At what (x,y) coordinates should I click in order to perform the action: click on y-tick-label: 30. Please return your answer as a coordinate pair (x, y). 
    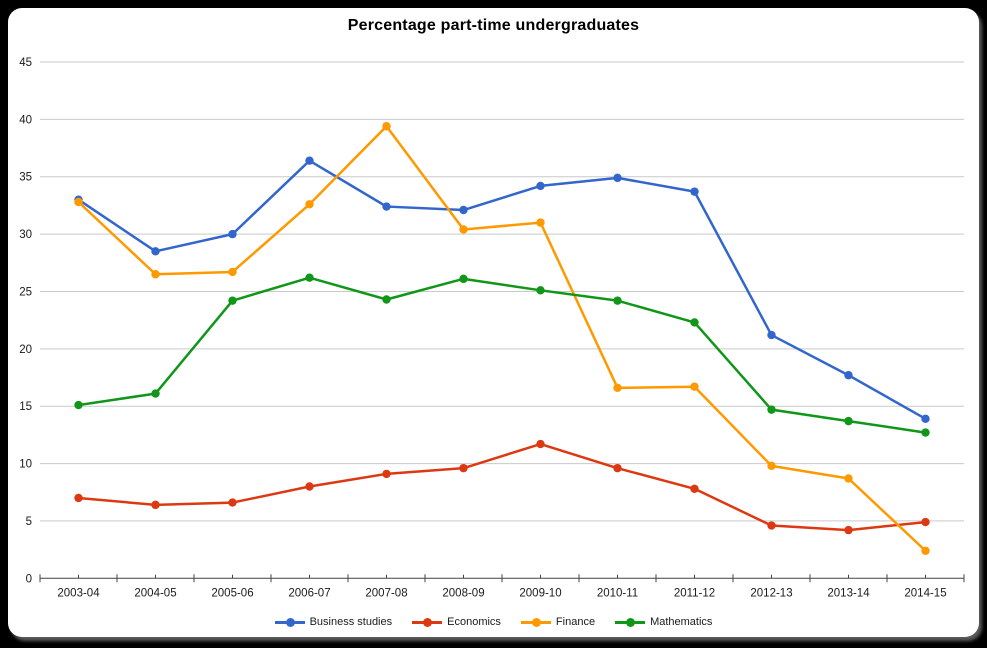
    Looking at the image, I should click on (25, 235).